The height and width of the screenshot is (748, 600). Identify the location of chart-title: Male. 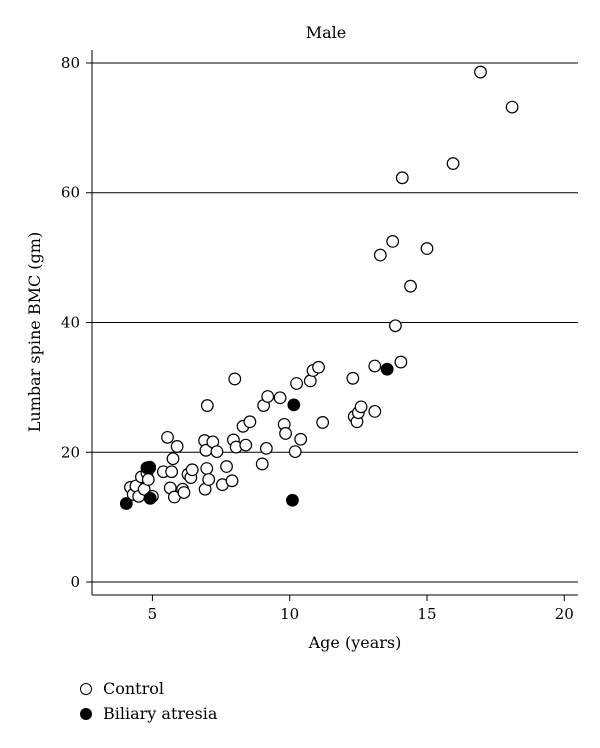
(326, 32).